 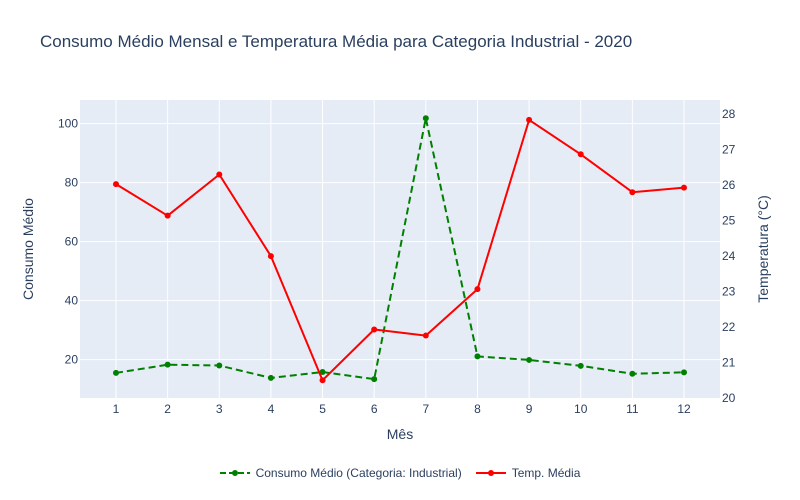 What do you see at coordinates (322, 409) in the screenshot?
I see `x-tick-label: 5` at bounding box center [322, 409].